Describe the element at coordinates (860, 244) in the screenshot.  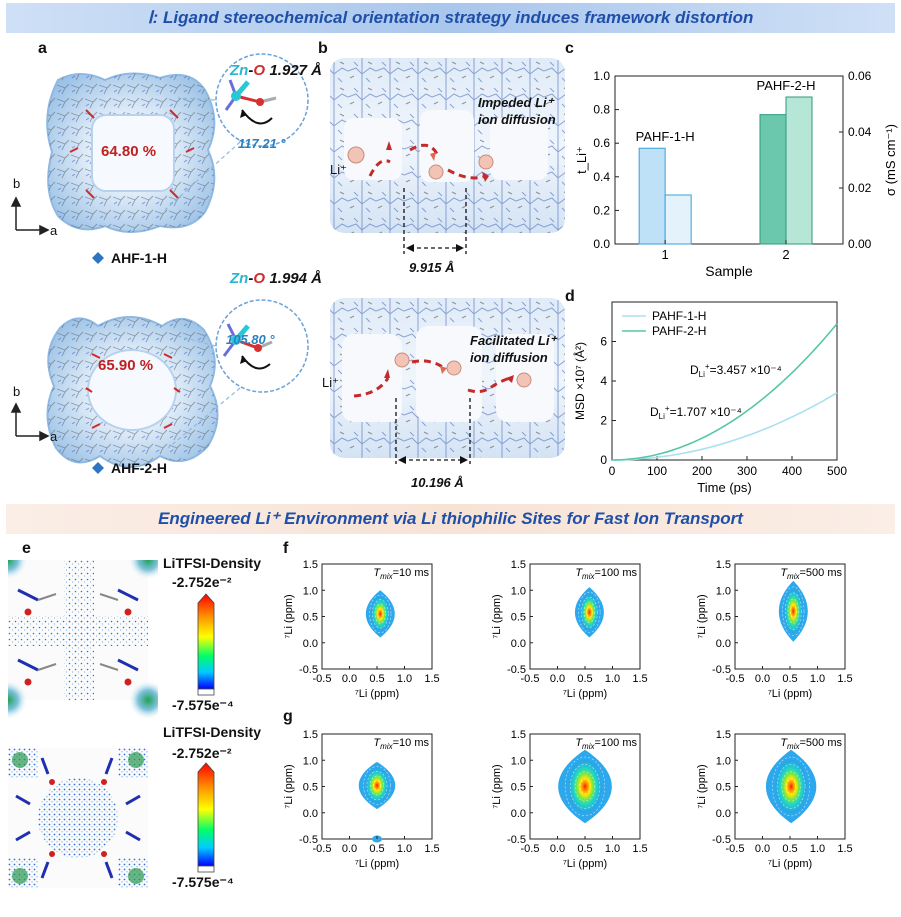
I see `y2-tick-label: 0.00` at that location.